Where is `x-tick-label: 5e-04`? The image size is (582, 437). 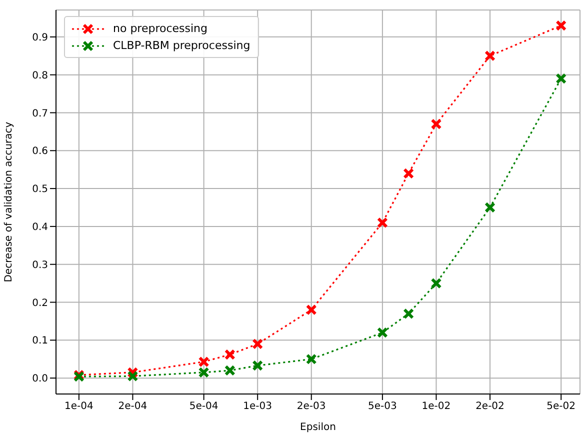
x-tick-label: 5e-04 is located at coordinates (203, 406).